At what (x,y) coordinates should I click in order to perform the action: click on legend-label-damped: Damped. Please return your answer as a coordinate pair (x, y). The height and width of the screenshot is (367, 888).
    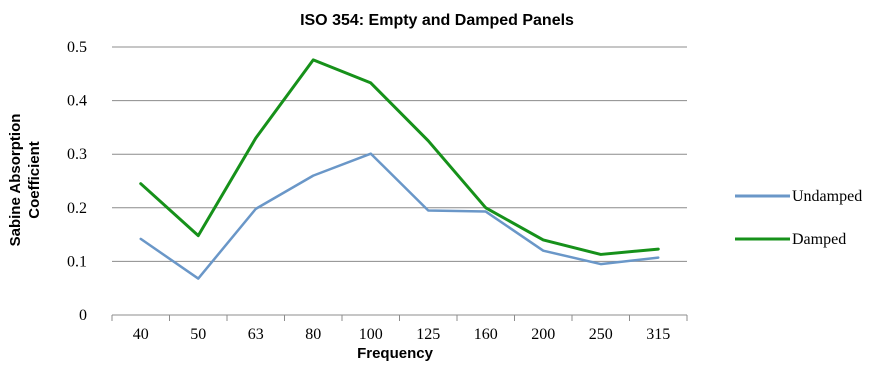
    Looking at the image, I should click on (819, 239).